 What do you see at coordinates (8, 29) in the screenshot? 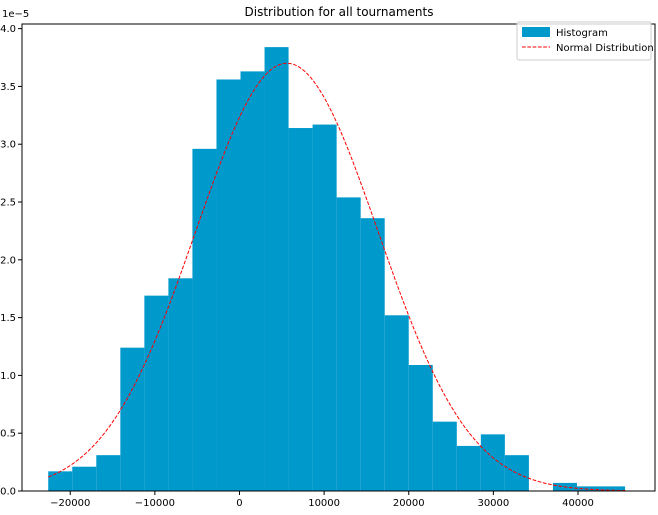
I see `y-tick-label: 4.0` at bounding box center [8, 29].